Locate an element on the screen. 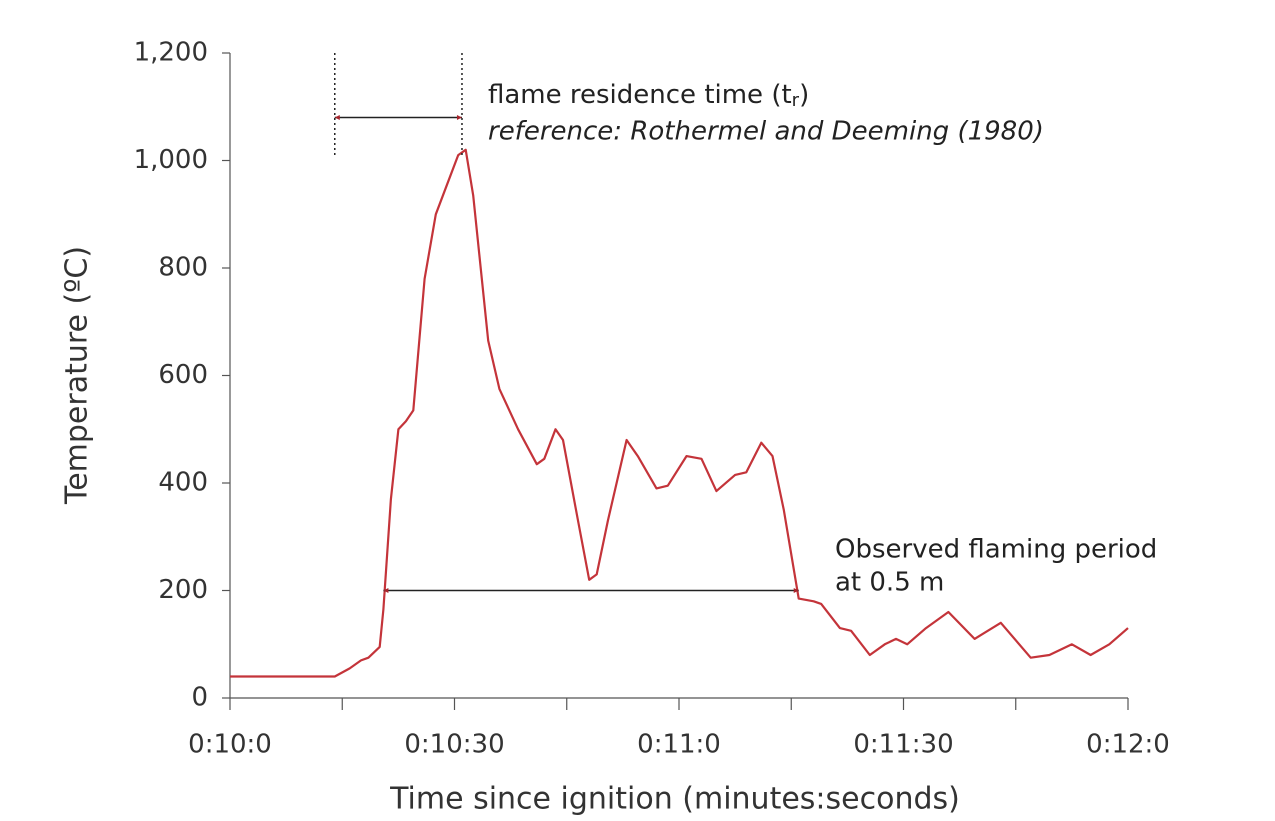  annotation-suffix: ) is located at coordinates (804, 95).